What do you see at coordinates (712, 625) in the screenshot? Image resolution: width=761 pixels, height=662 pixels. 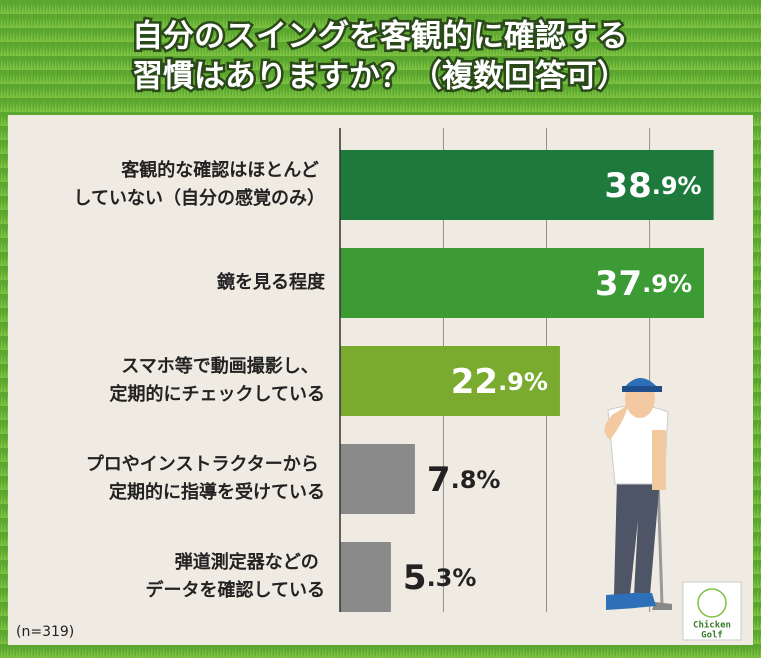 I see `logo-text: Chicken` at bounding box center [712, 625].